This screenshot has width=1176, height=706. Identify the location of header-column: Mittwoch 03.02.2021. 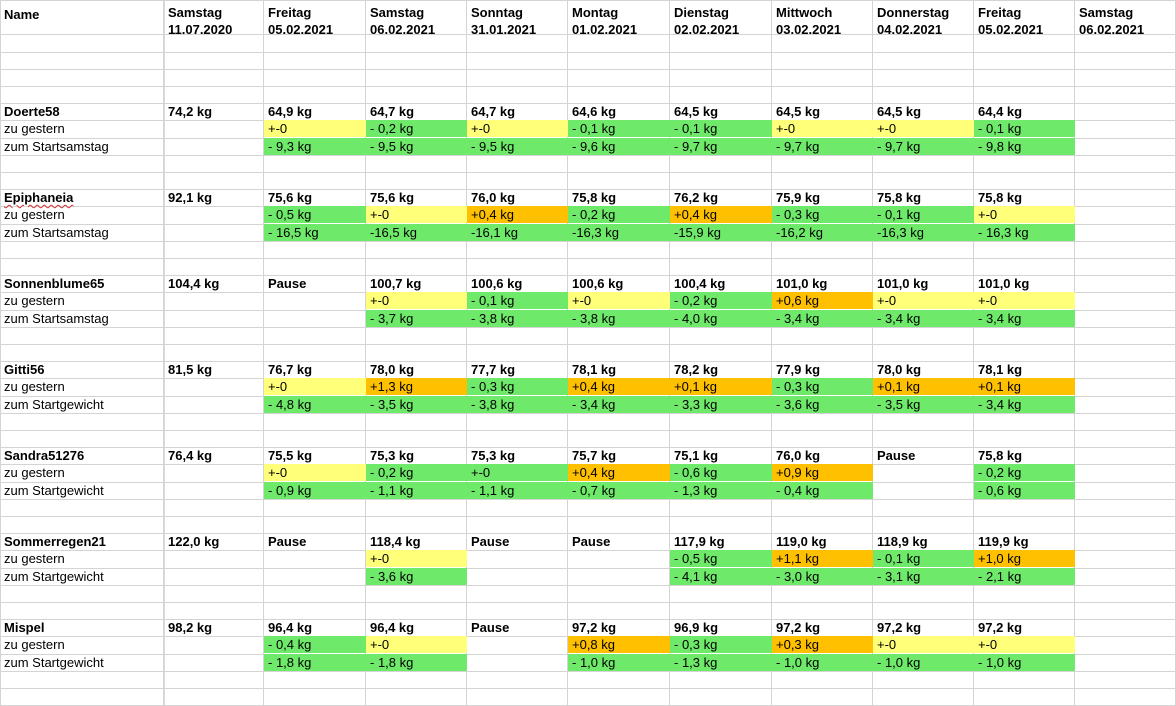
(822, 22).